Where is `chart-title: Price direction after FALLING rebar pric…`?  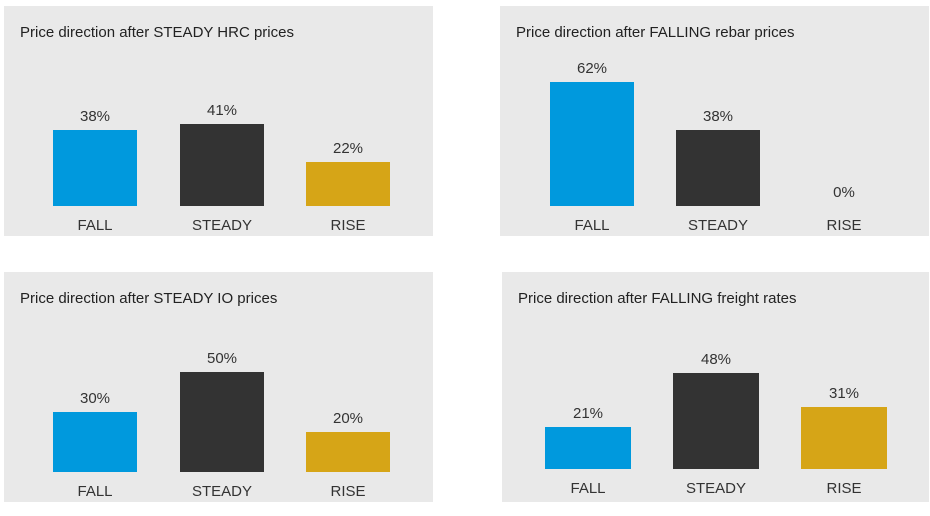 chart-title: Price direction after FALLING rebar pric… is located at coordinates (655, 32).